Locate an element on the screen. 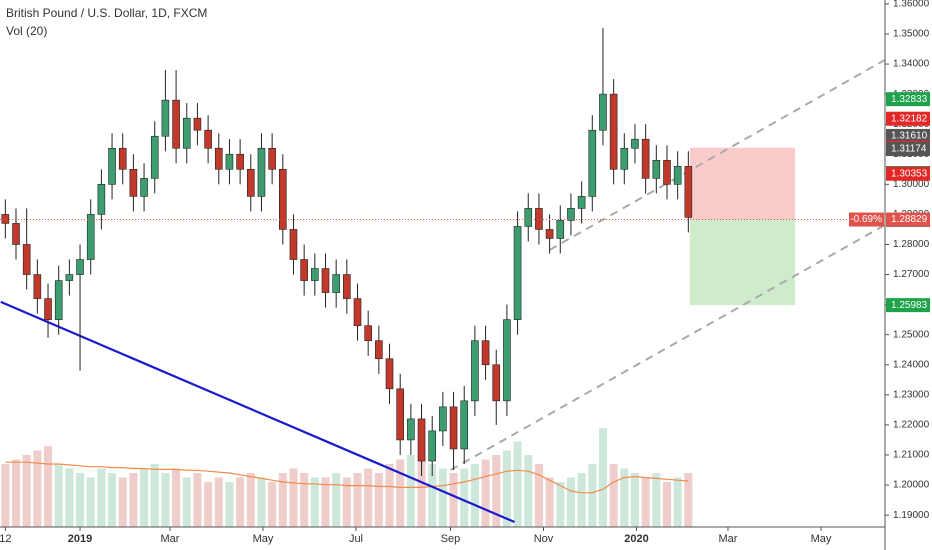 The image size is (932, 550). y-axis-band is located at coordinates (908, 275).